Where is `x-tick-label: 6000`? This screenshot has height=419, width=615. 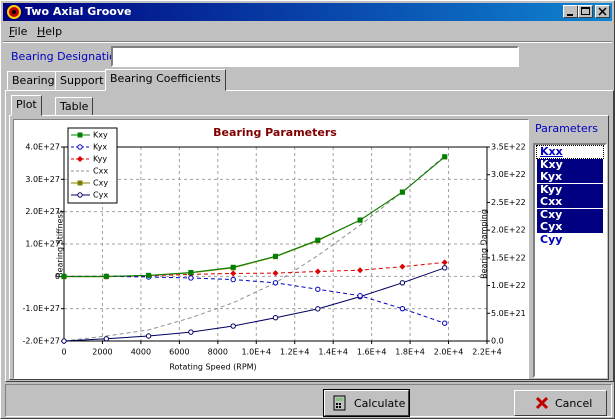
x-tick-label: 6000 is located at coordinates (179, 352).